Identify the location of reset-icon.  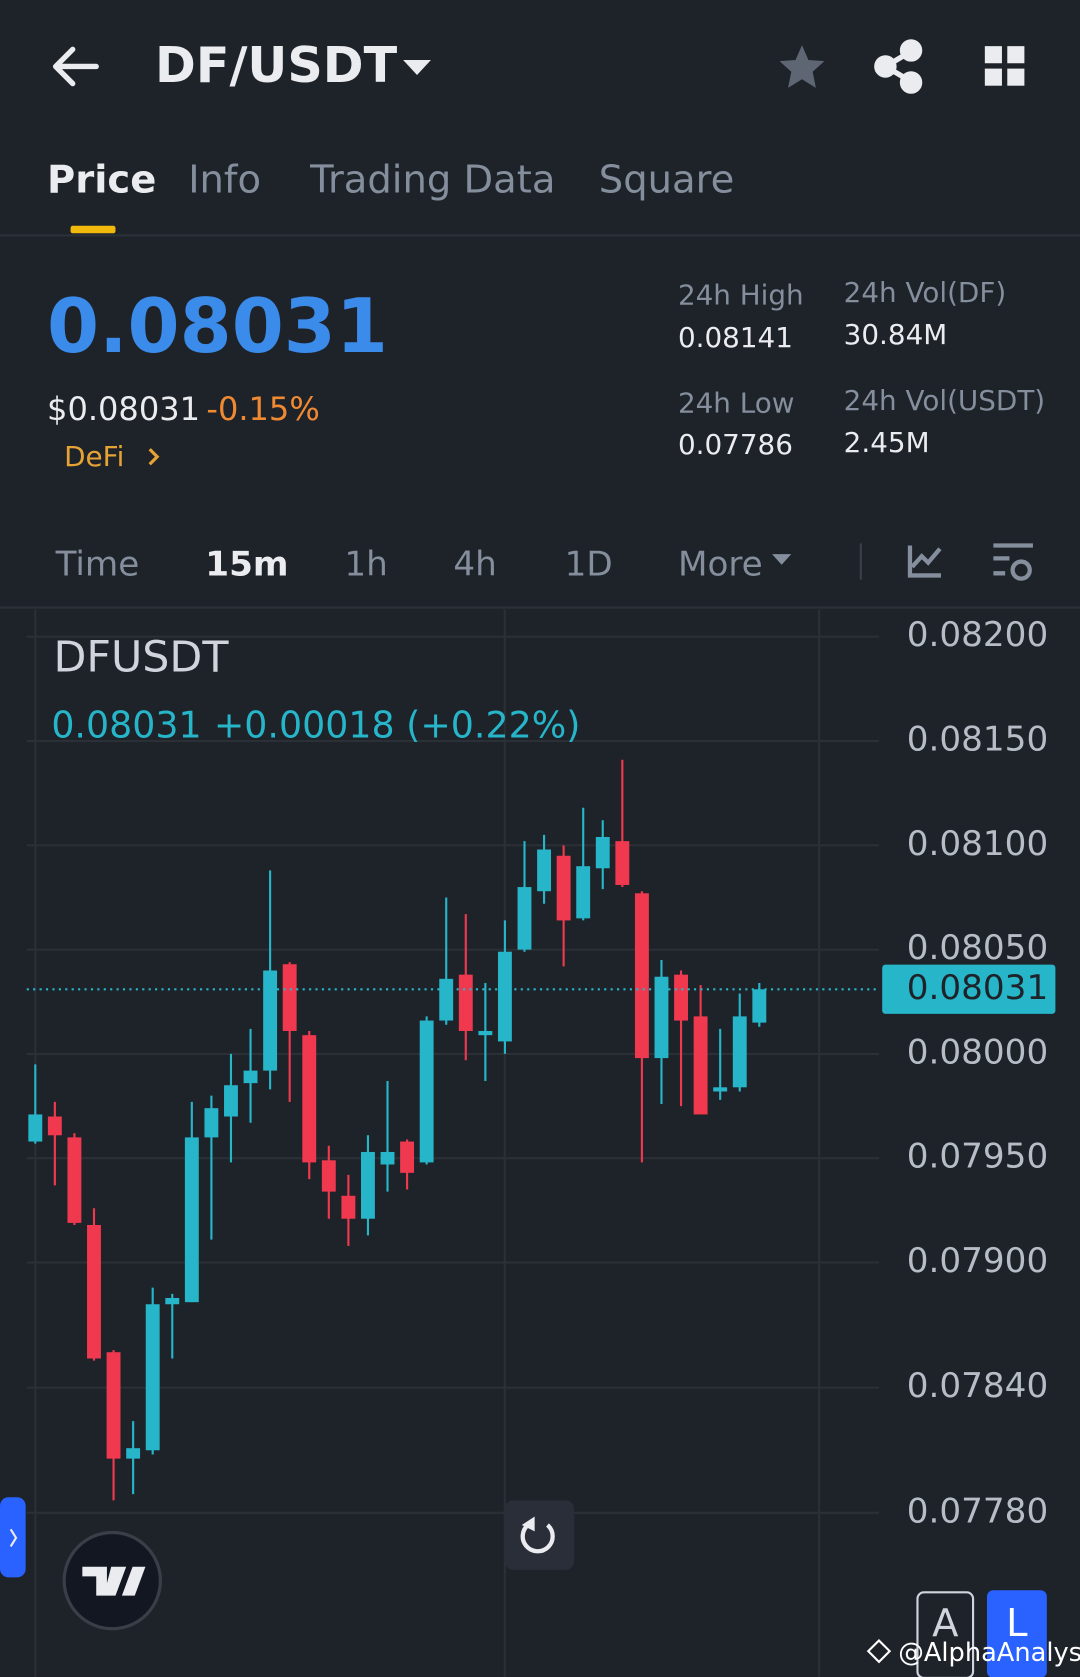
(537, 1538).